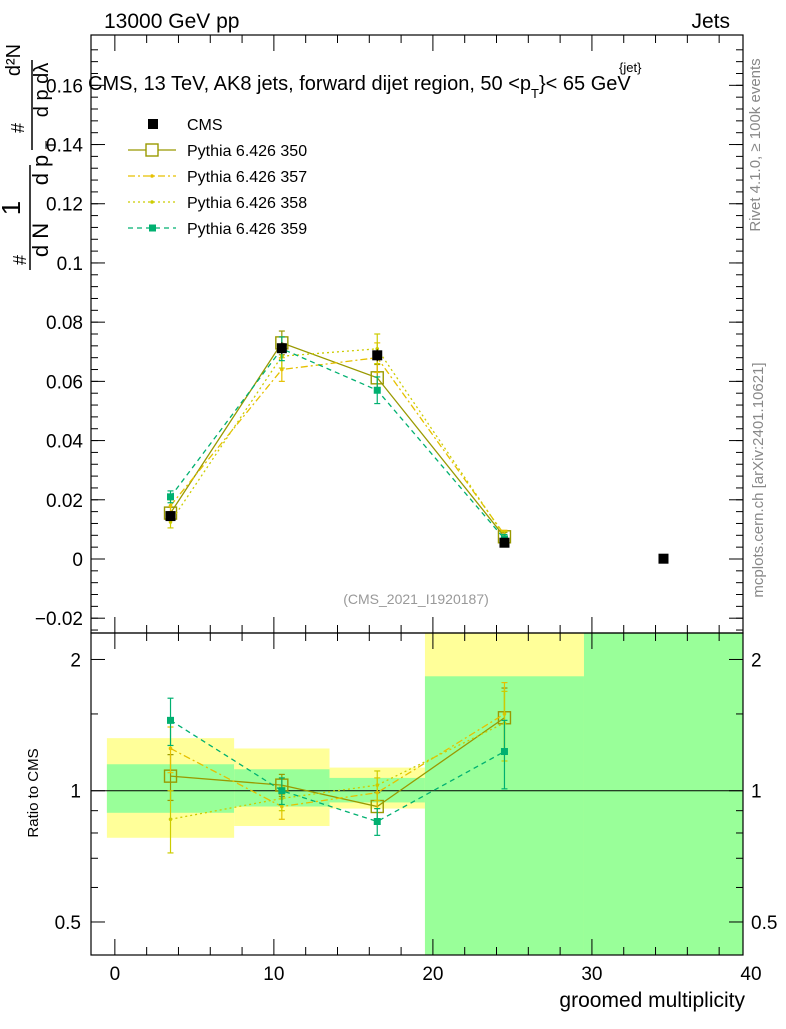 The image size is (786, 1029). What do you see at coordinates (171, 21) in the screenshot?
I see `header-left: 13000 GeV pp` at bounding box center [171, 21].